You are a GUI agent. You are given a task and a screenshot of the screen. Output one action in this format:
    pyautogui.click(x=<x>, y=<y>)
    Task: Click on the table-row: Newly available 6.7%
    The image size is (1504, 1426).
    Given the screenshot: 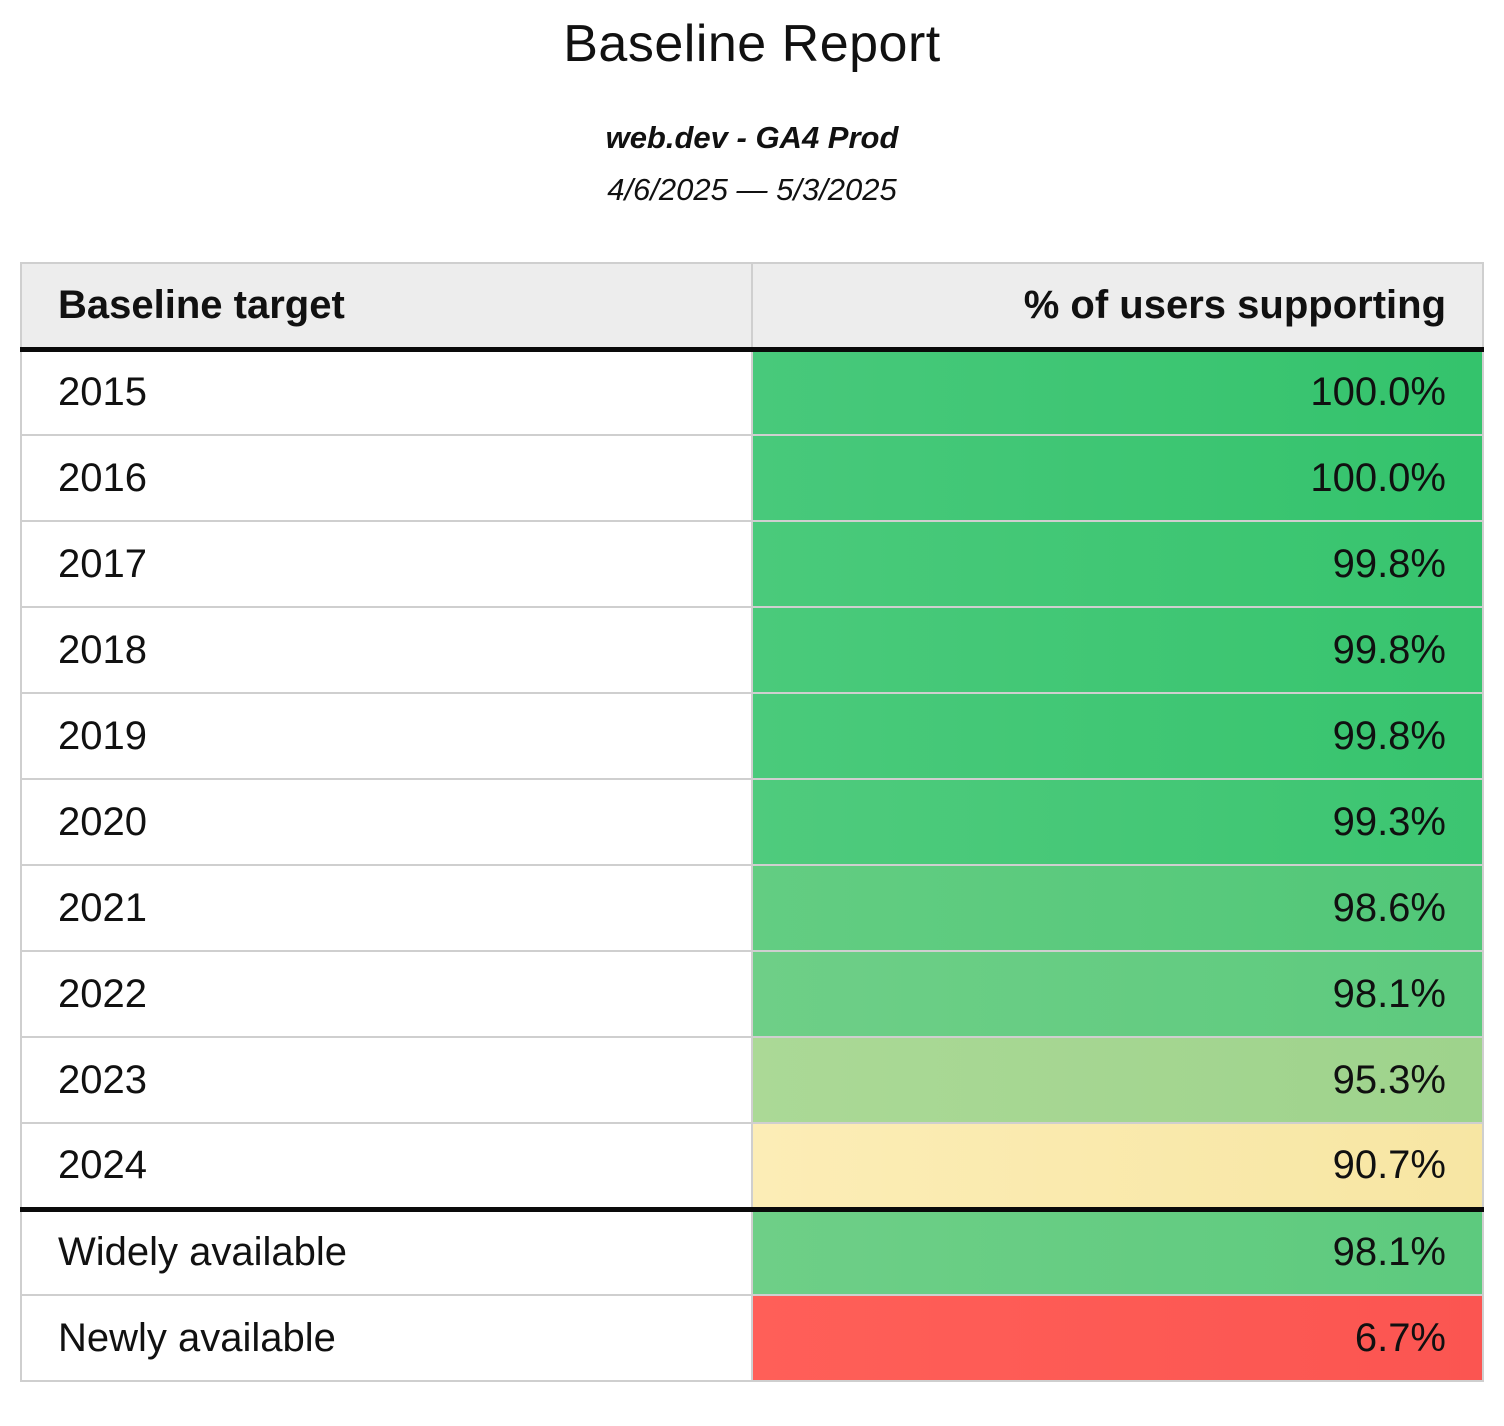 What is the action you would take?
    pyautogui.click(x=752, y=1338)
    